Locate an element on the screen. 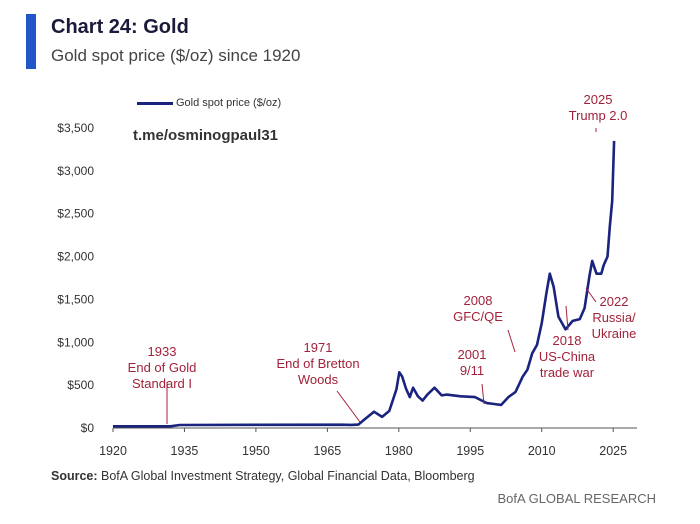 This screenshot has width=700, height=524. annotation-label: 2008 GFC/QE is located at coordinates (478, 308).